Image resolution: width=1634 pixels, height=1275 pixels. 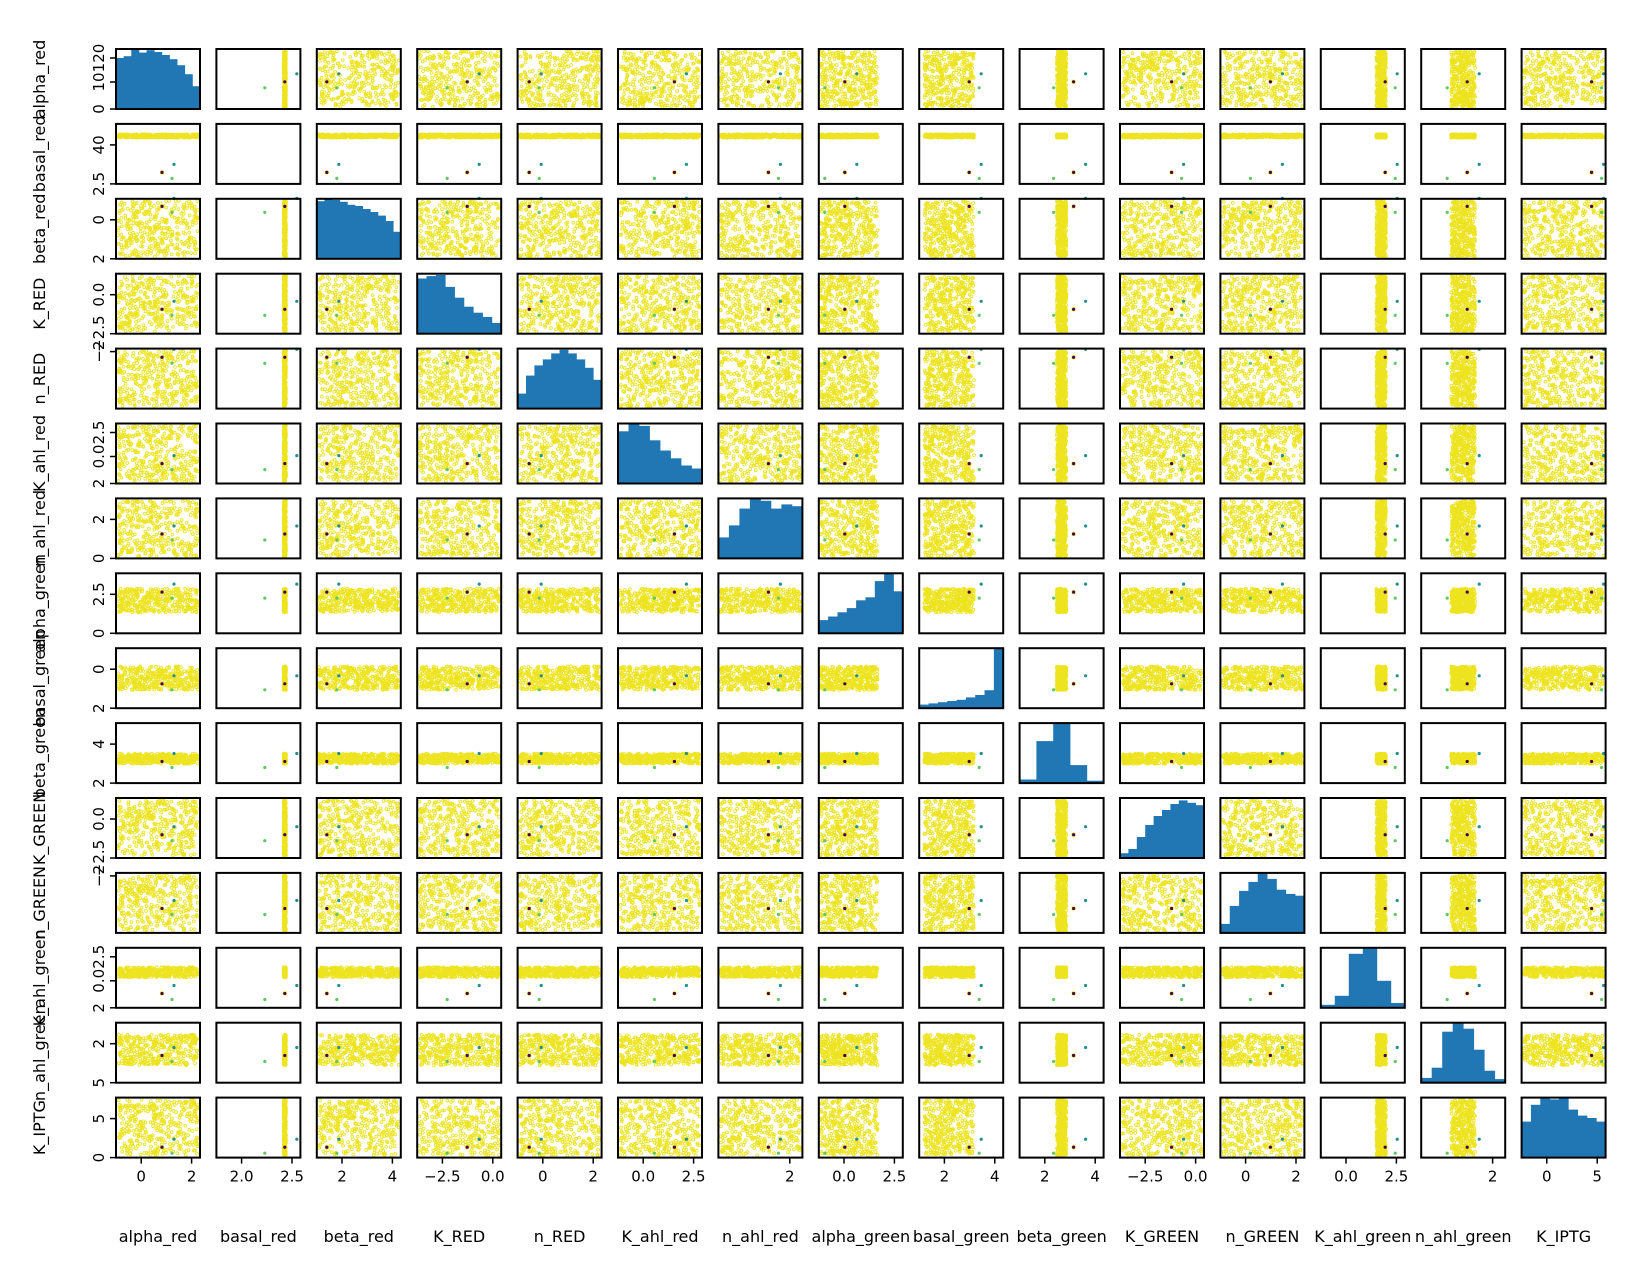 I want to click on panel-n_ahl_green-vs-basal_green, so click(x=961, y=1053).